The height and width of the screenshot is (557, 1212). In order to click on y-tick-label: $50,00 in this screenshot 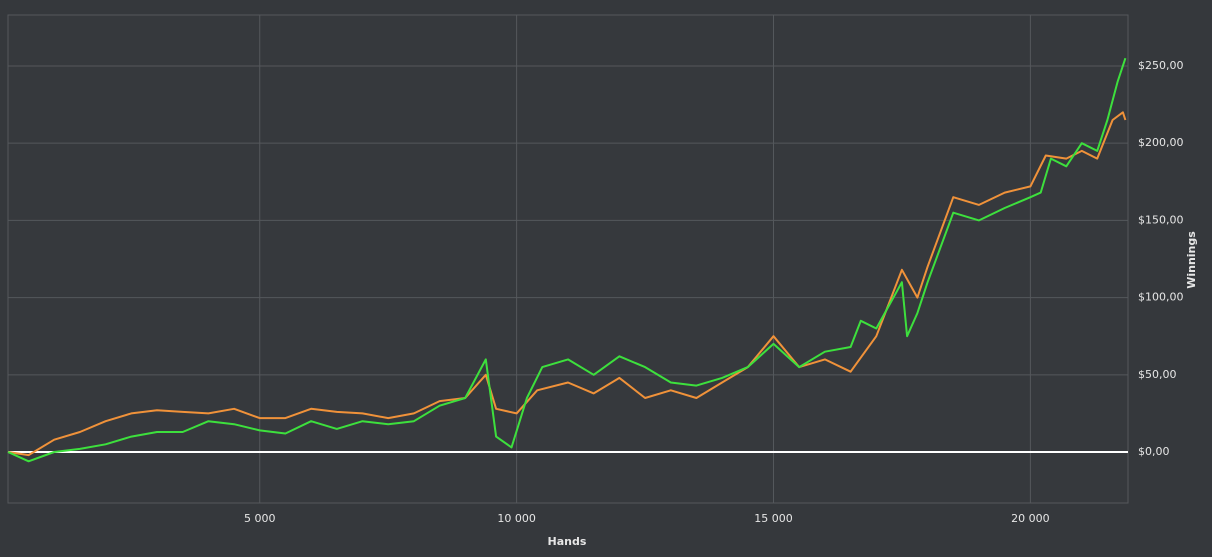, I will do `click(1157, 374)`.